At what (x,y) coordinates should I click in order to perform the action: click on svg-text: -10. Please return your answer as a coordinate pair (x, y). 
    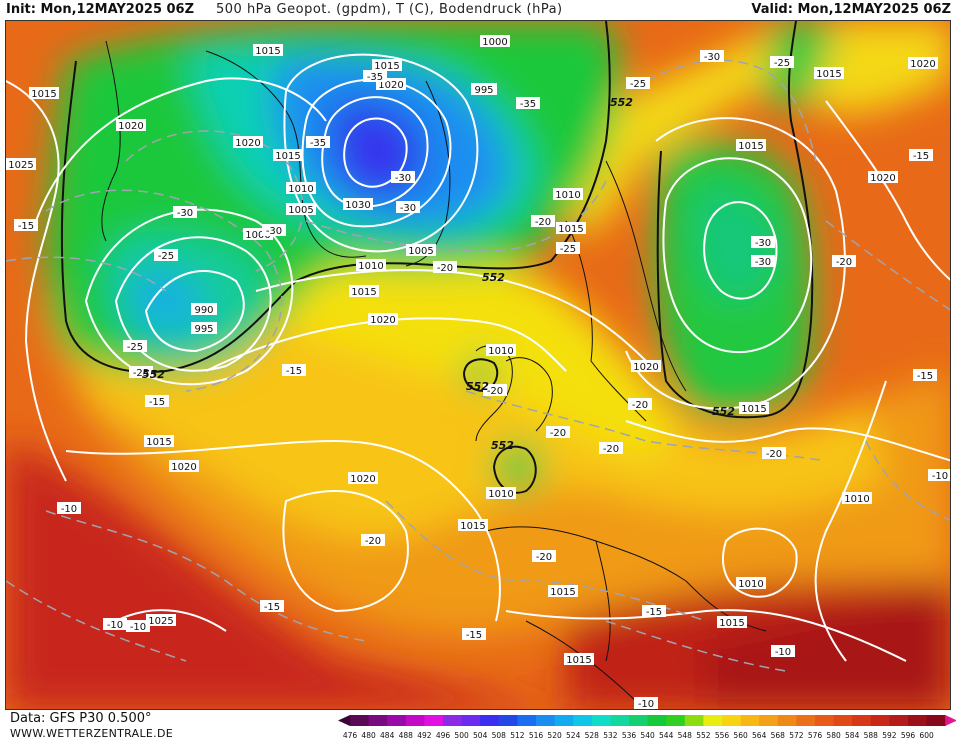
    Looking at the image, I should click on (646, 704).